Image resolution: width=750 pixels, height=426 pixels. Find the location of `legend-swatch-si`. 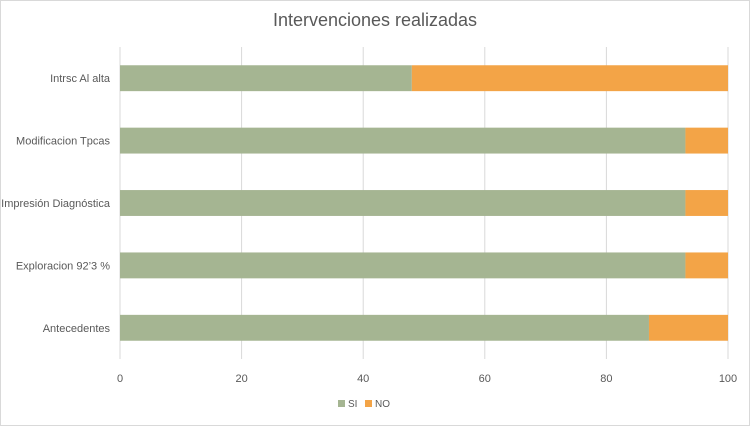

legend-swatch-si is located at coordinates (341, 403).